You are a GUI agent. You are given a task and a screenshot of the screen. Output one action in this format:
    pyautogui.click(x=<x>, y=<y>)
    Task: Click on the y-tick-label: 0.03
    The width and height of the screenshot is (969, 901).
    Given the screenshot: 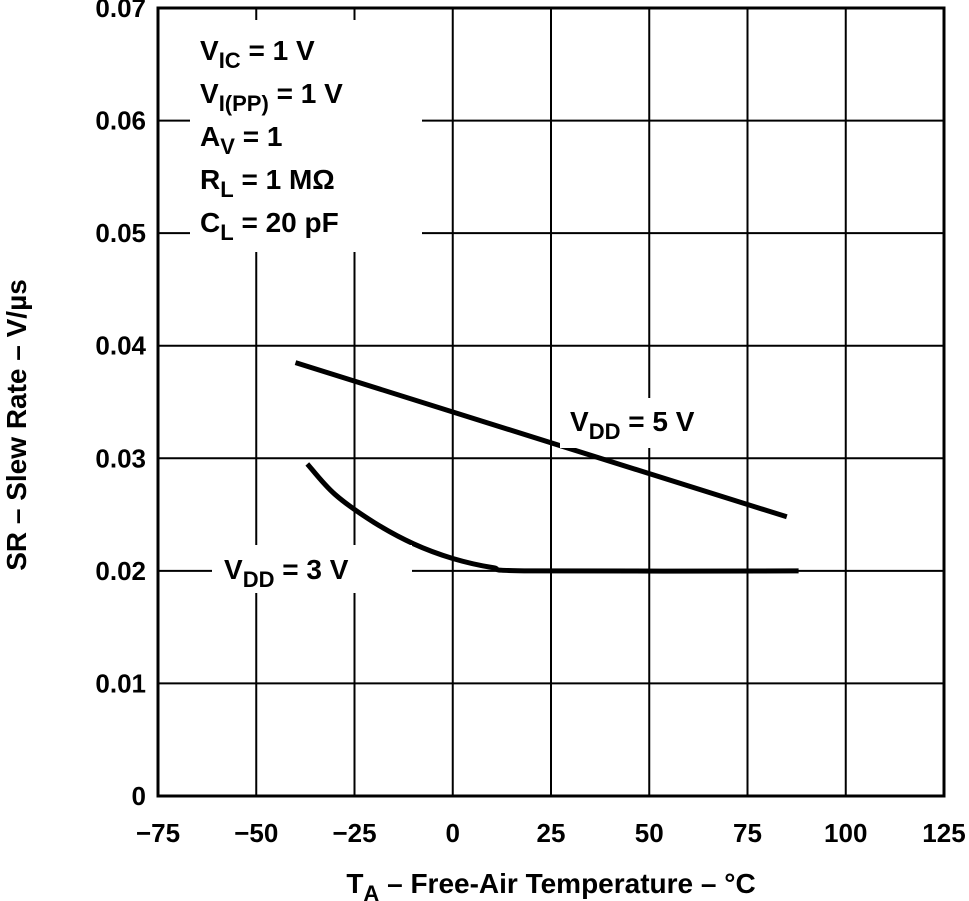 What is the action you would take?
    pyautogui.click(x=120, y=458)
    